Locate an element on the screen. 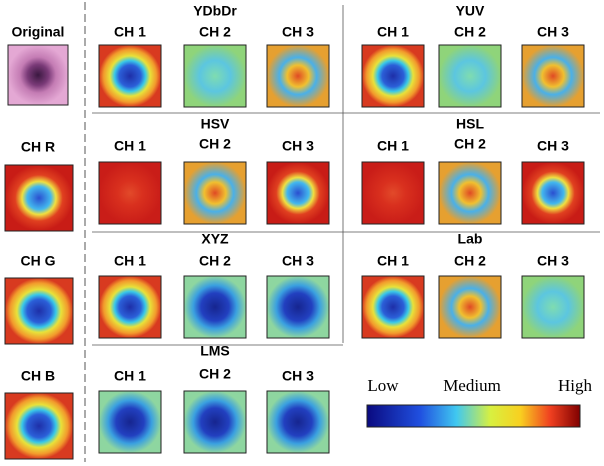  color-space-title: LMS is located at coordinates (215, 351).